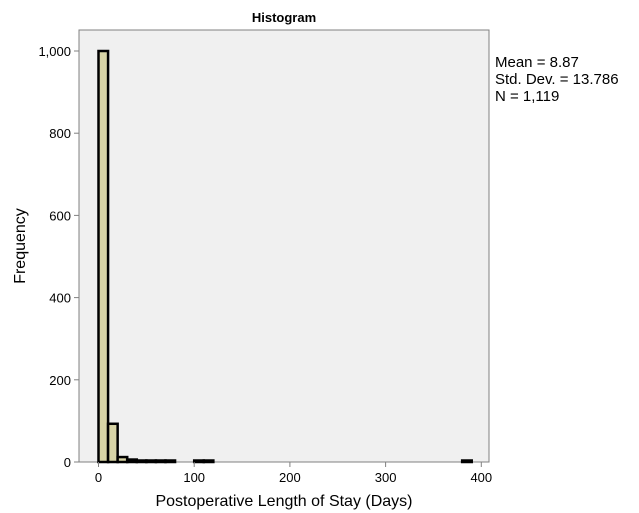  Describe the element at coordinates (386, 477) in the screenshot. I see `x-tick-label: 300` at that location.